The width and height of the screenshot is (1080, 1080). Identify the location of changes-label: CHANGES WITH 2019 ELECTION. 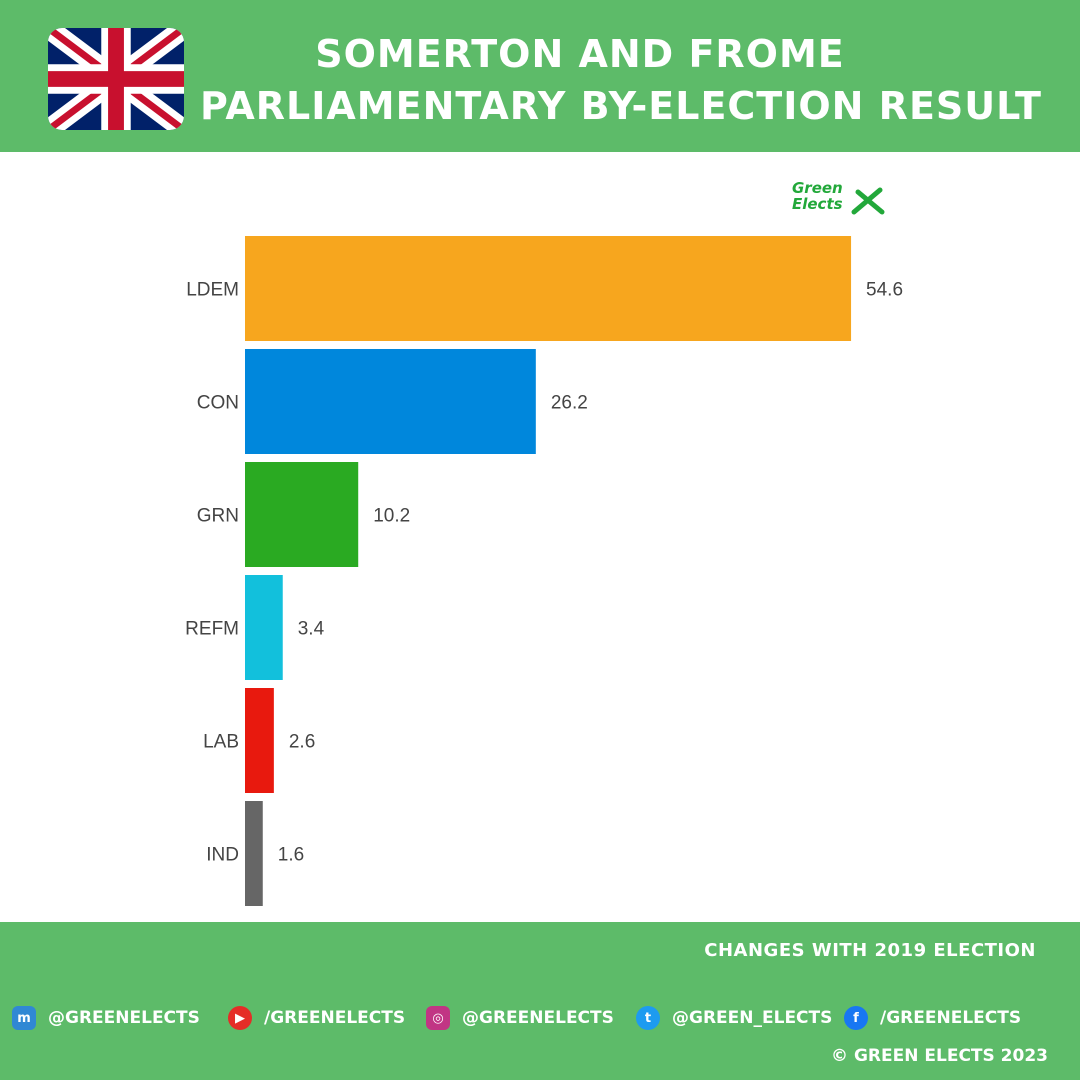
(870, 950).